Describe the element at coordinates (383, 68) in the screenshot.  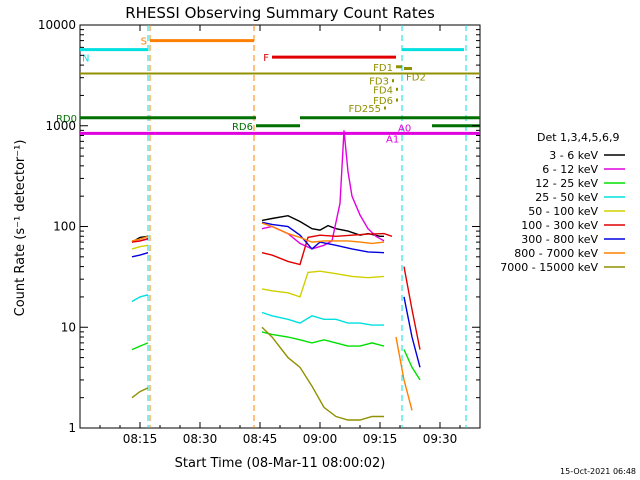
I see `flag-label-FD1: FD1` at that location.